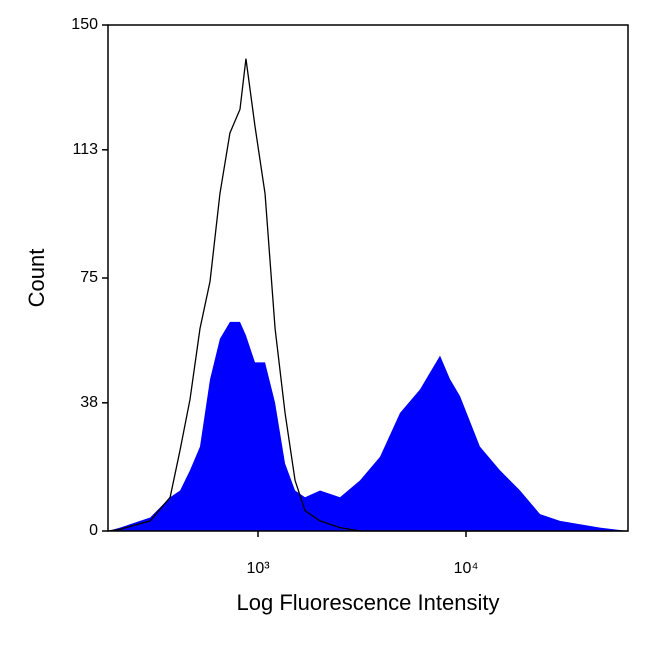 This screenshot has width=650, height=650. I want to click on y-tick-label: 75, so click(89, 277).